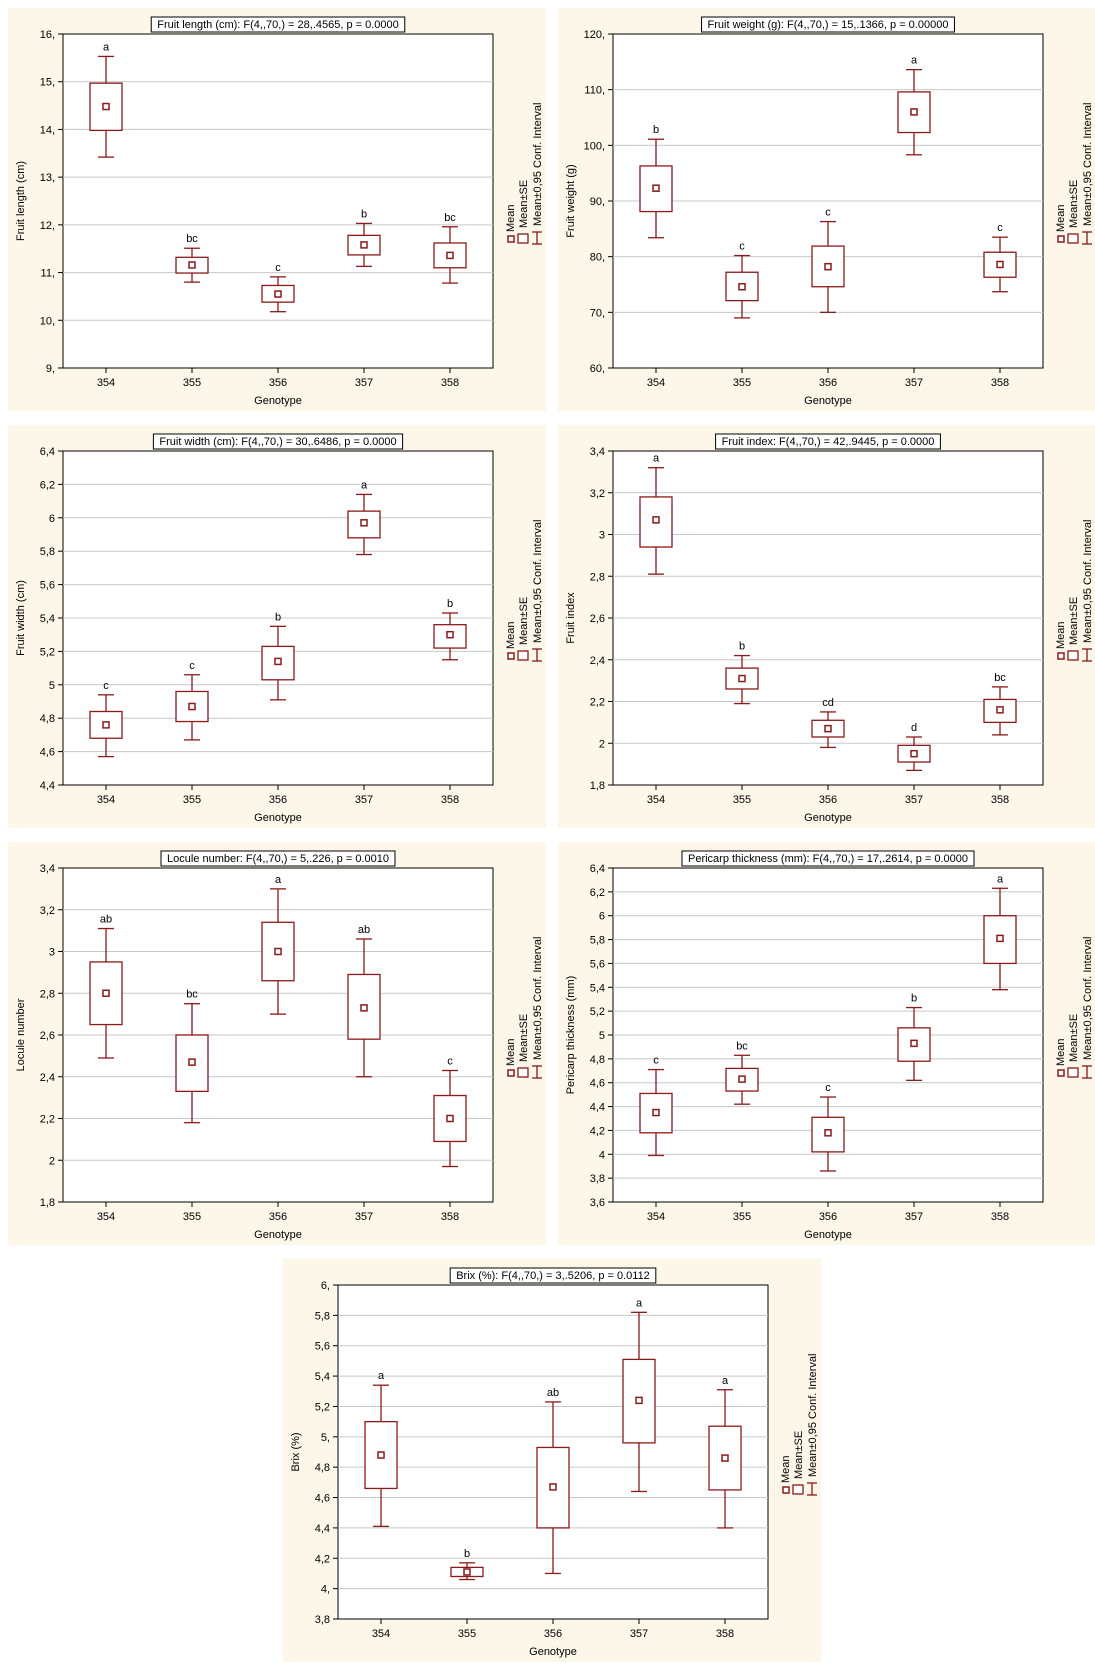 Image resolution: width=1095 pixels, height=1665 pixels. What do you see at coordinates (571, 618) in the screenshot?
I see `y-axis-label: Fruit index` at bounding box center [571, 618].